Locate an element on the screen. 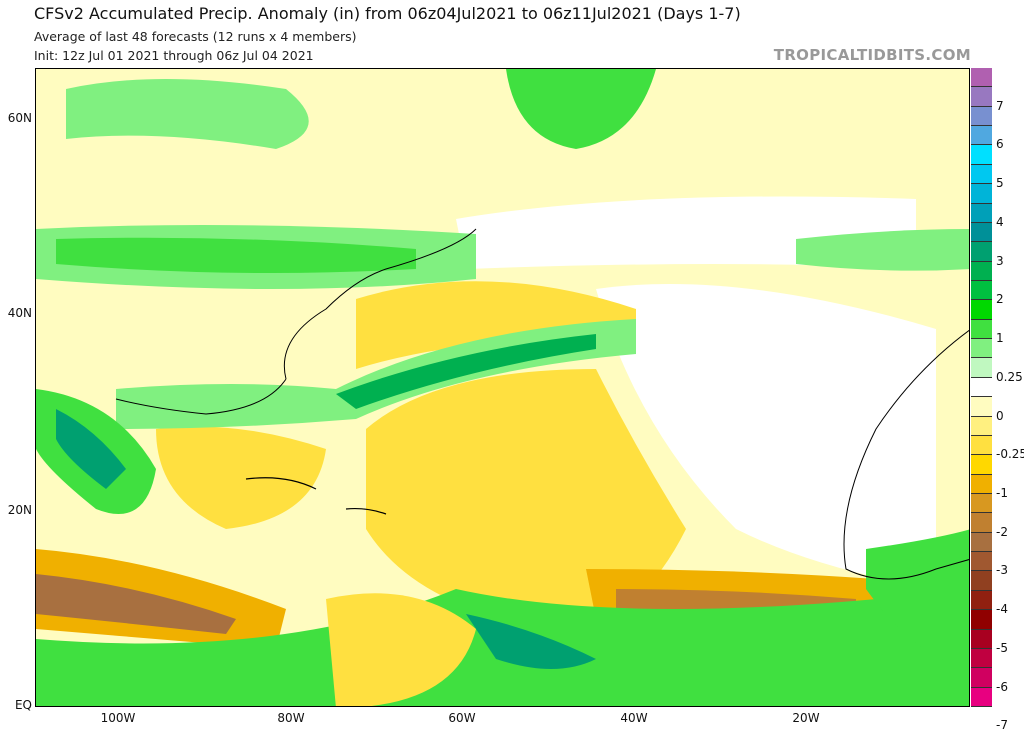 The height and width of the screenshot is (732, 1024). lat-label: 60N is located at coordinates (19, 118).